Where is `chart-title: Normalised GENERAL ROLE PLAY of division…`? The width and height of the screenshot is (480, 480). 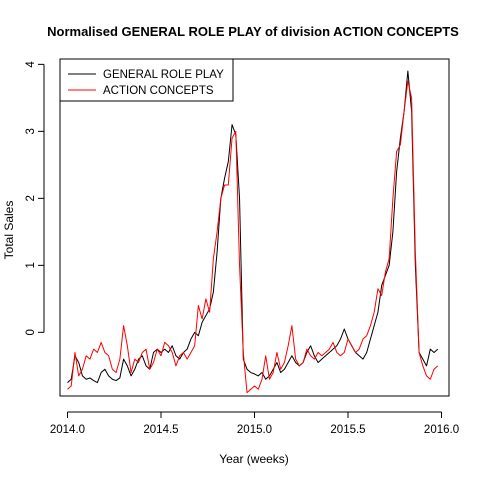
chart-title: Normalised GENERAL ROLE PLAY of division… is located at coordinates (253, 31).